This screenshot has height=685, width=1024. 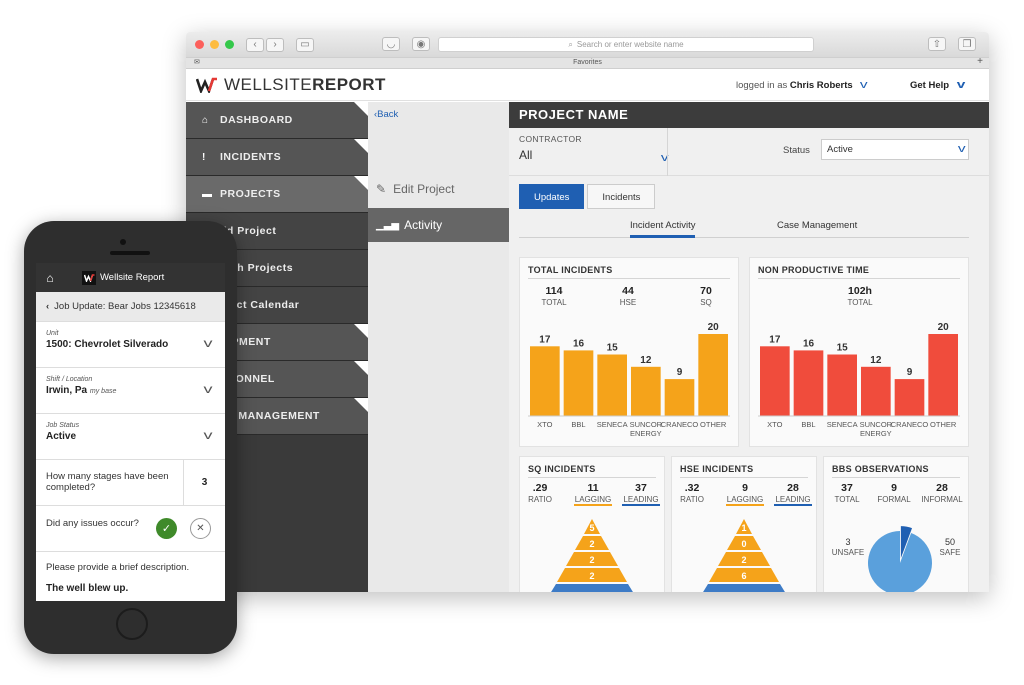 I want to click on phone-app-title: Wellsite Report, so click(x=132, y=277).